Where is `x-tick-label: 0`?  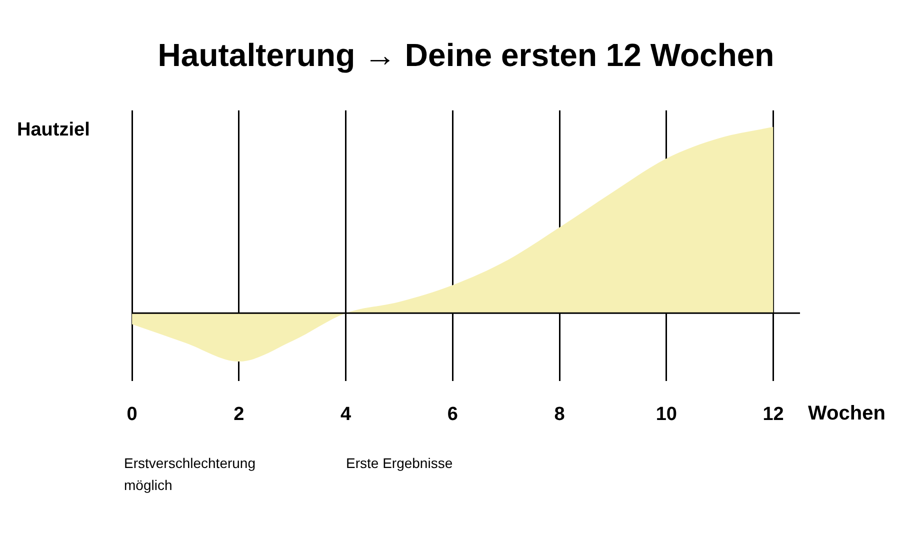
x-tick-label: 0 is located at coordinates (132, 414).